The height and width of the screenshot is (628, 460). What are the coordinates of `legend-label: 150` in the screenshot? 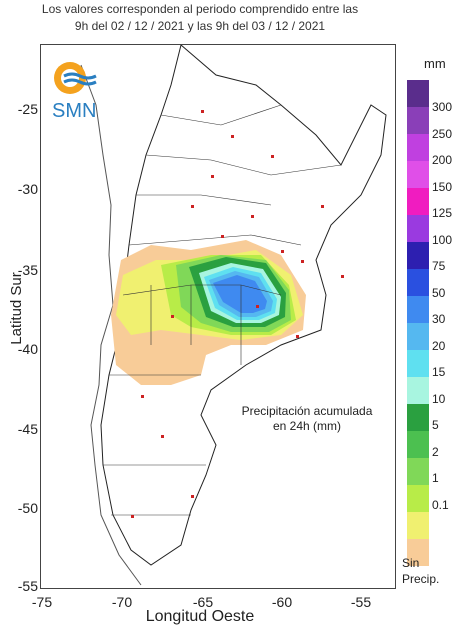 It's located at (442, 186).